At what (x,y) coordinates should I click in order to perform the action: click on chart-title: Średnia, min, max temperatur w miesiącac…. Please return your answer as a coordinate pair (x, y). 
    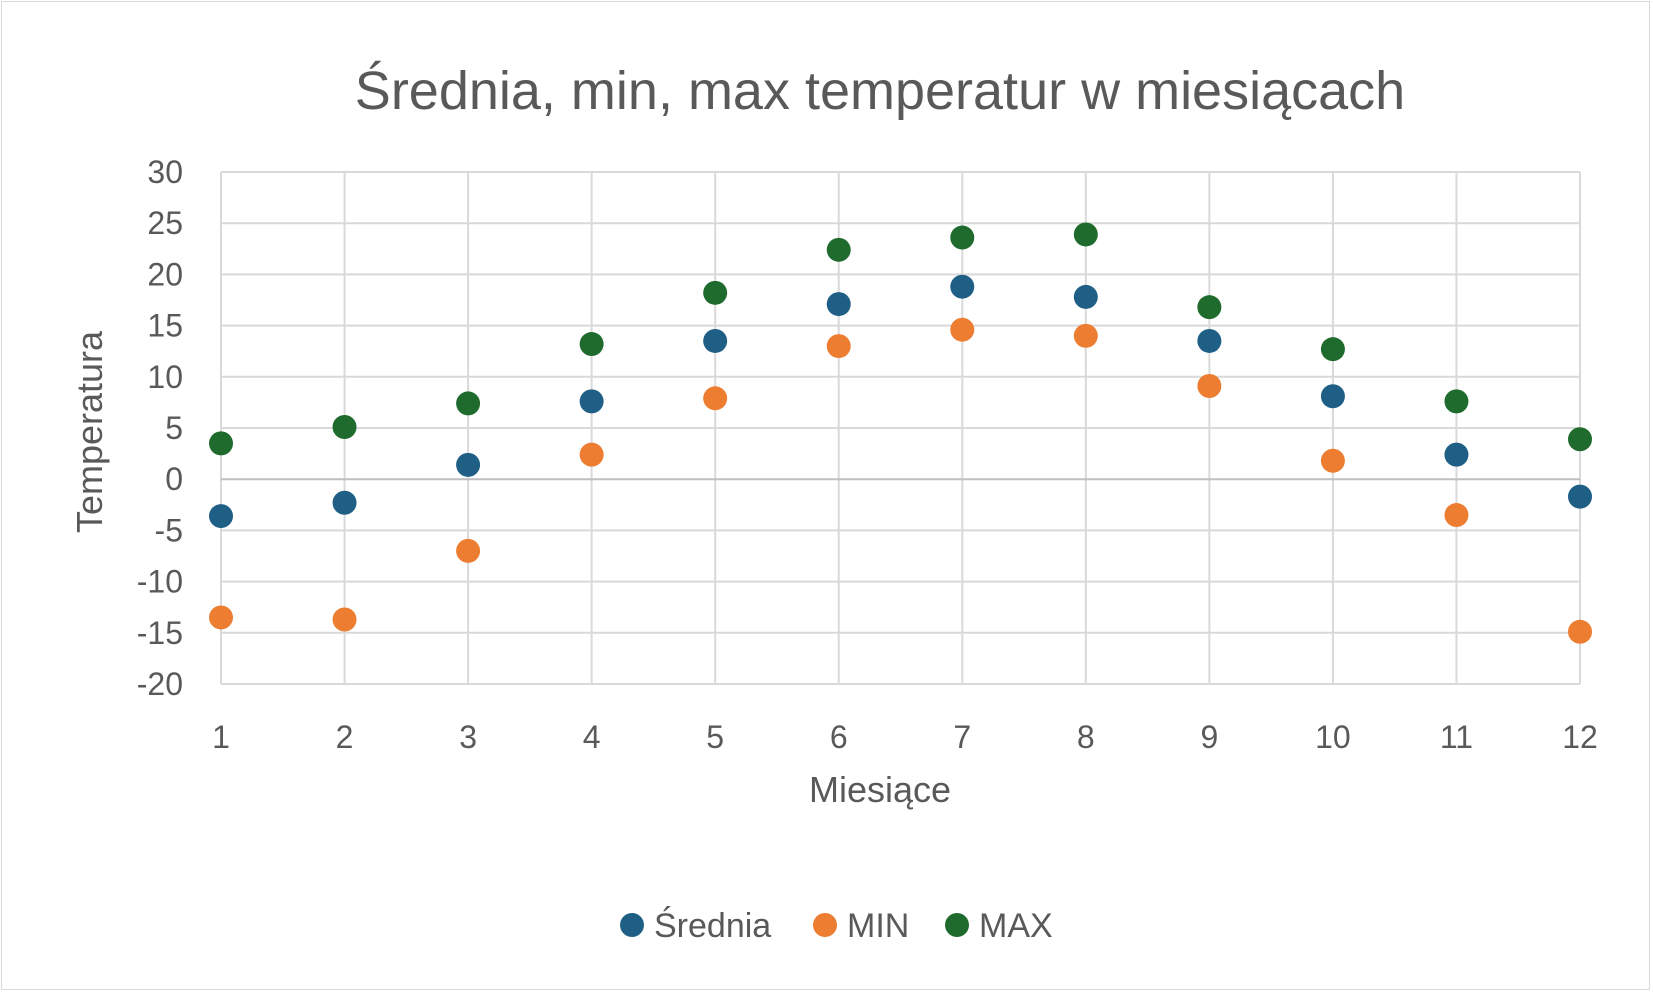
    Looking at the image, I should click on (880, 90).